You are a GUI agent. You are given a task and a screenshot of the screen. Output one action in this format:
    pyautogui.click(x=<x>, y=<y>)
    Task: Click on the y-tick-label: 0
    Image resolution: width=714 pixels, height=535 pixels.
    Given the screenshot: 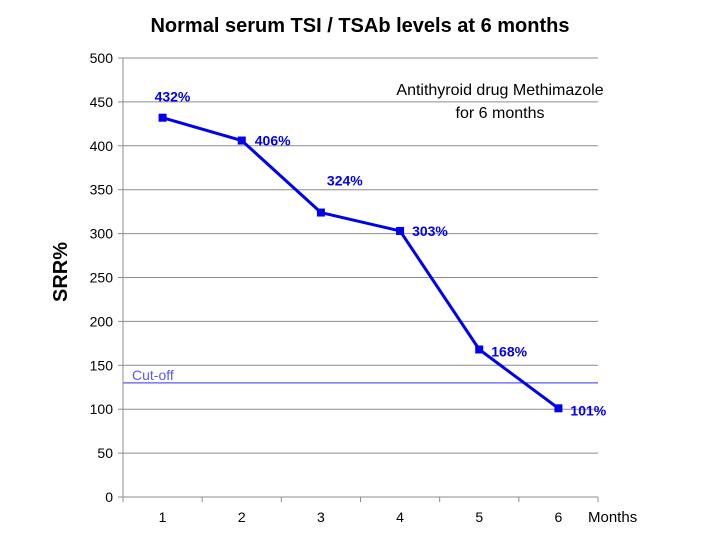 What is the action you would take?
    pyautogui.click(x=109, y=497)
    